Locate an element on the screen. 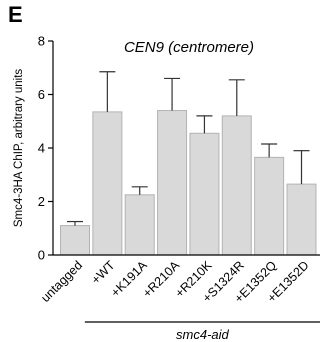 This screenshot has width=328, height=342. x-tick-label: +WT is located at coordinates (103, 272).